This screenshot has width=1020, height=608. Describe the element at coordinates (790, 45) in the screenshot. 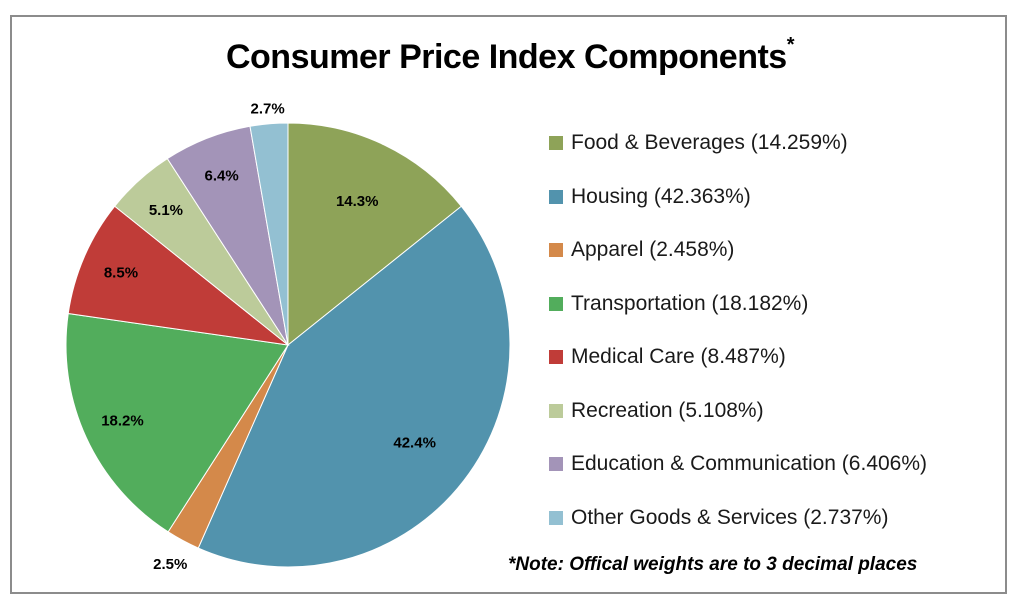

I see `title-asterisk: *` at that location.